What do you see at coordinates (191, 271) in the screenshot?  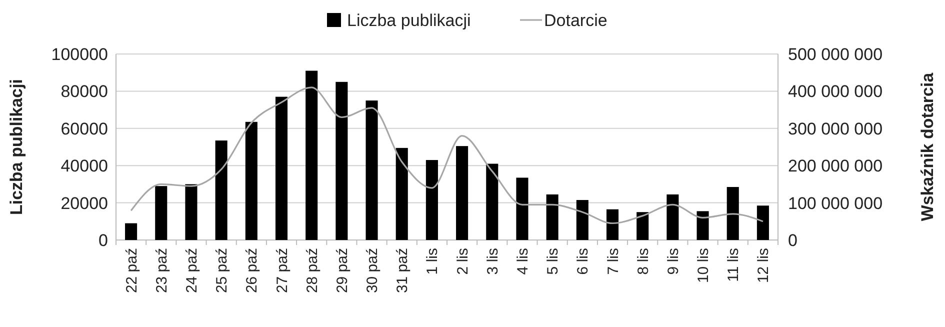 I see `x-tick-label: 24 paź` at bounding box center [191, 271].